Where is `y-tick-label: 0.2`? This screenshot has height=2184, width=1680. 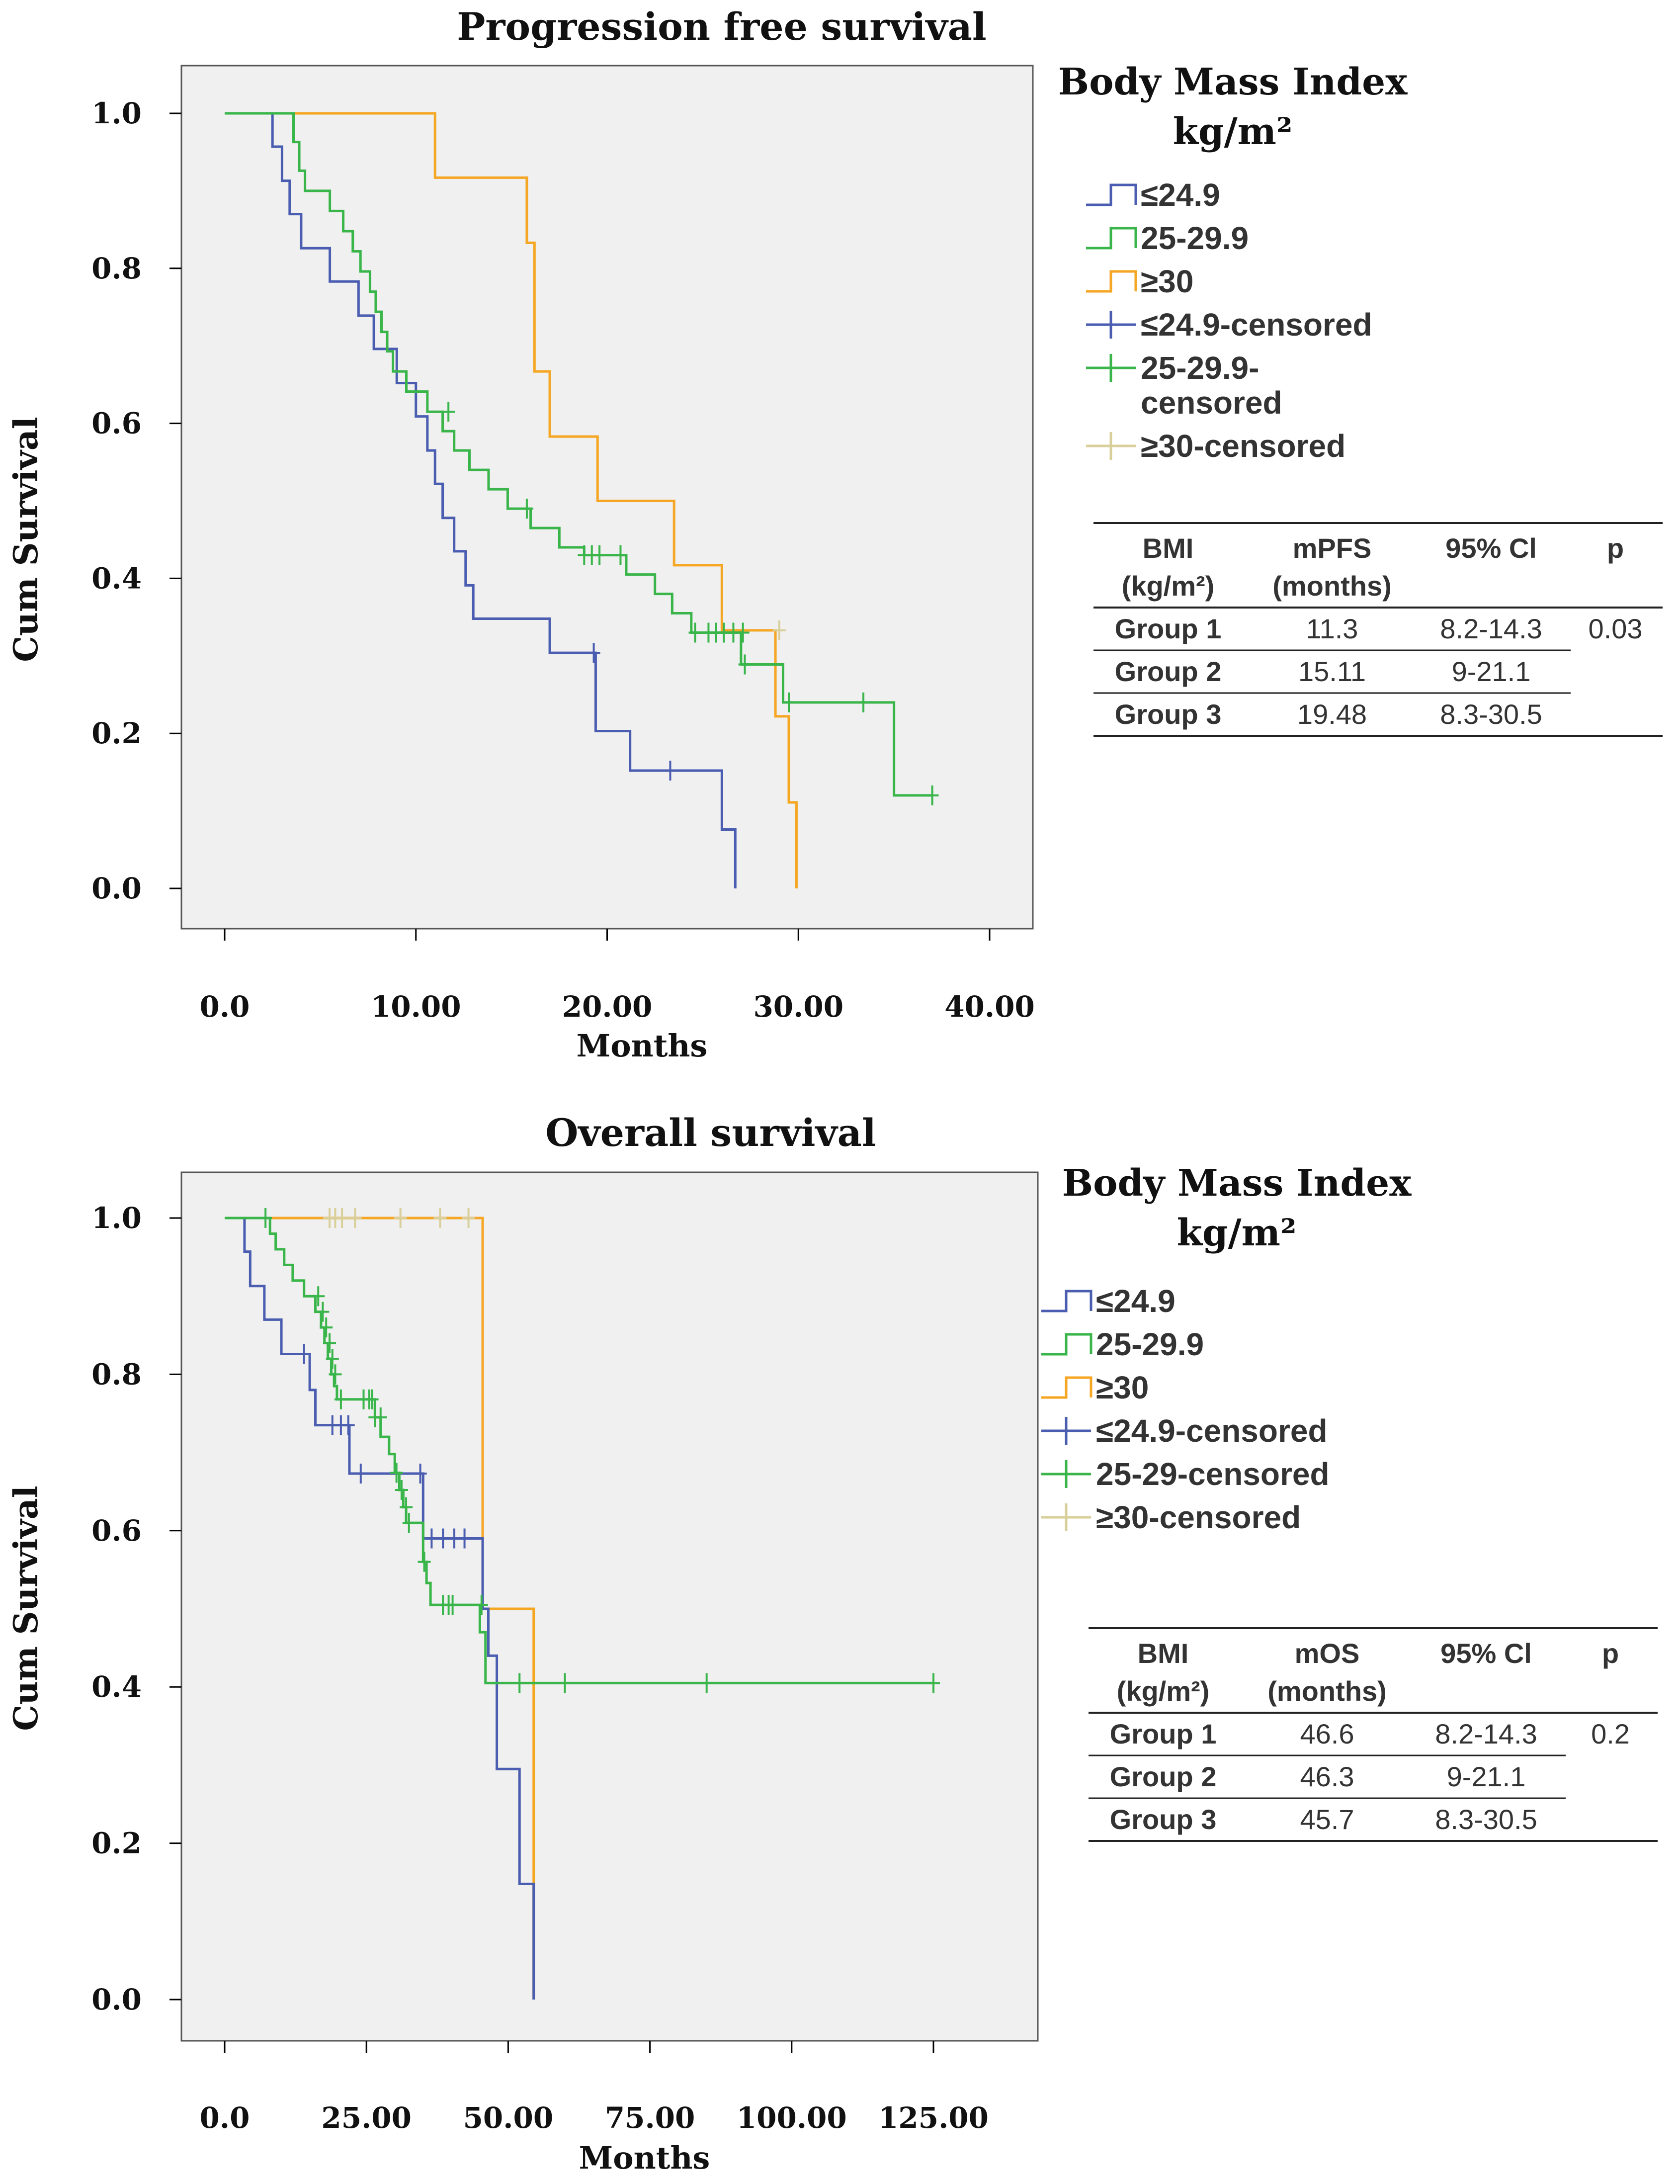
y-tick-label: 0.2 is located at coordinates (116, 733).